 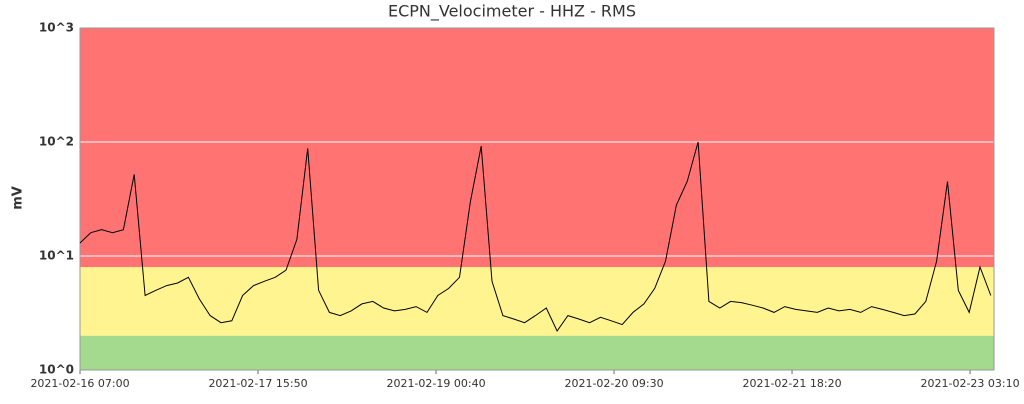 I want to click on y-axis-label: mV, so click(x=18, y=198).